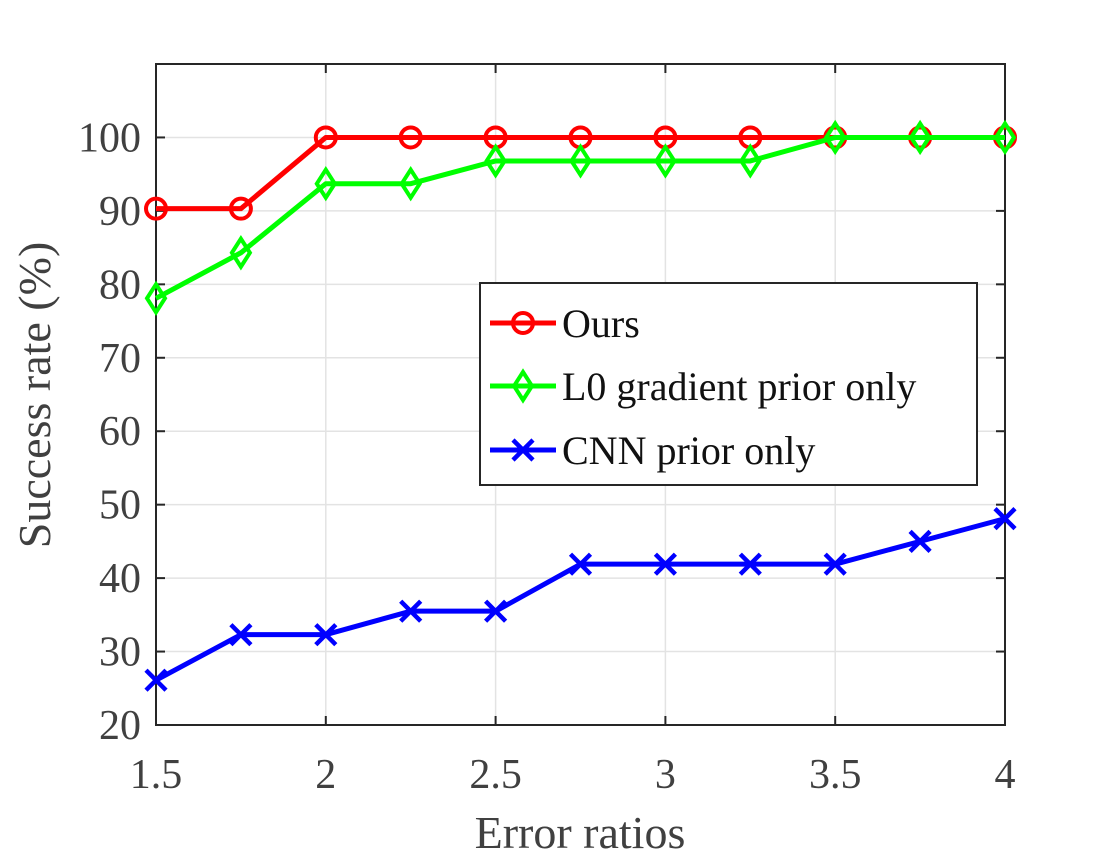 The image size is (1109, 866). I want to click on x-tick-label: 1.5, so click(156, 775).